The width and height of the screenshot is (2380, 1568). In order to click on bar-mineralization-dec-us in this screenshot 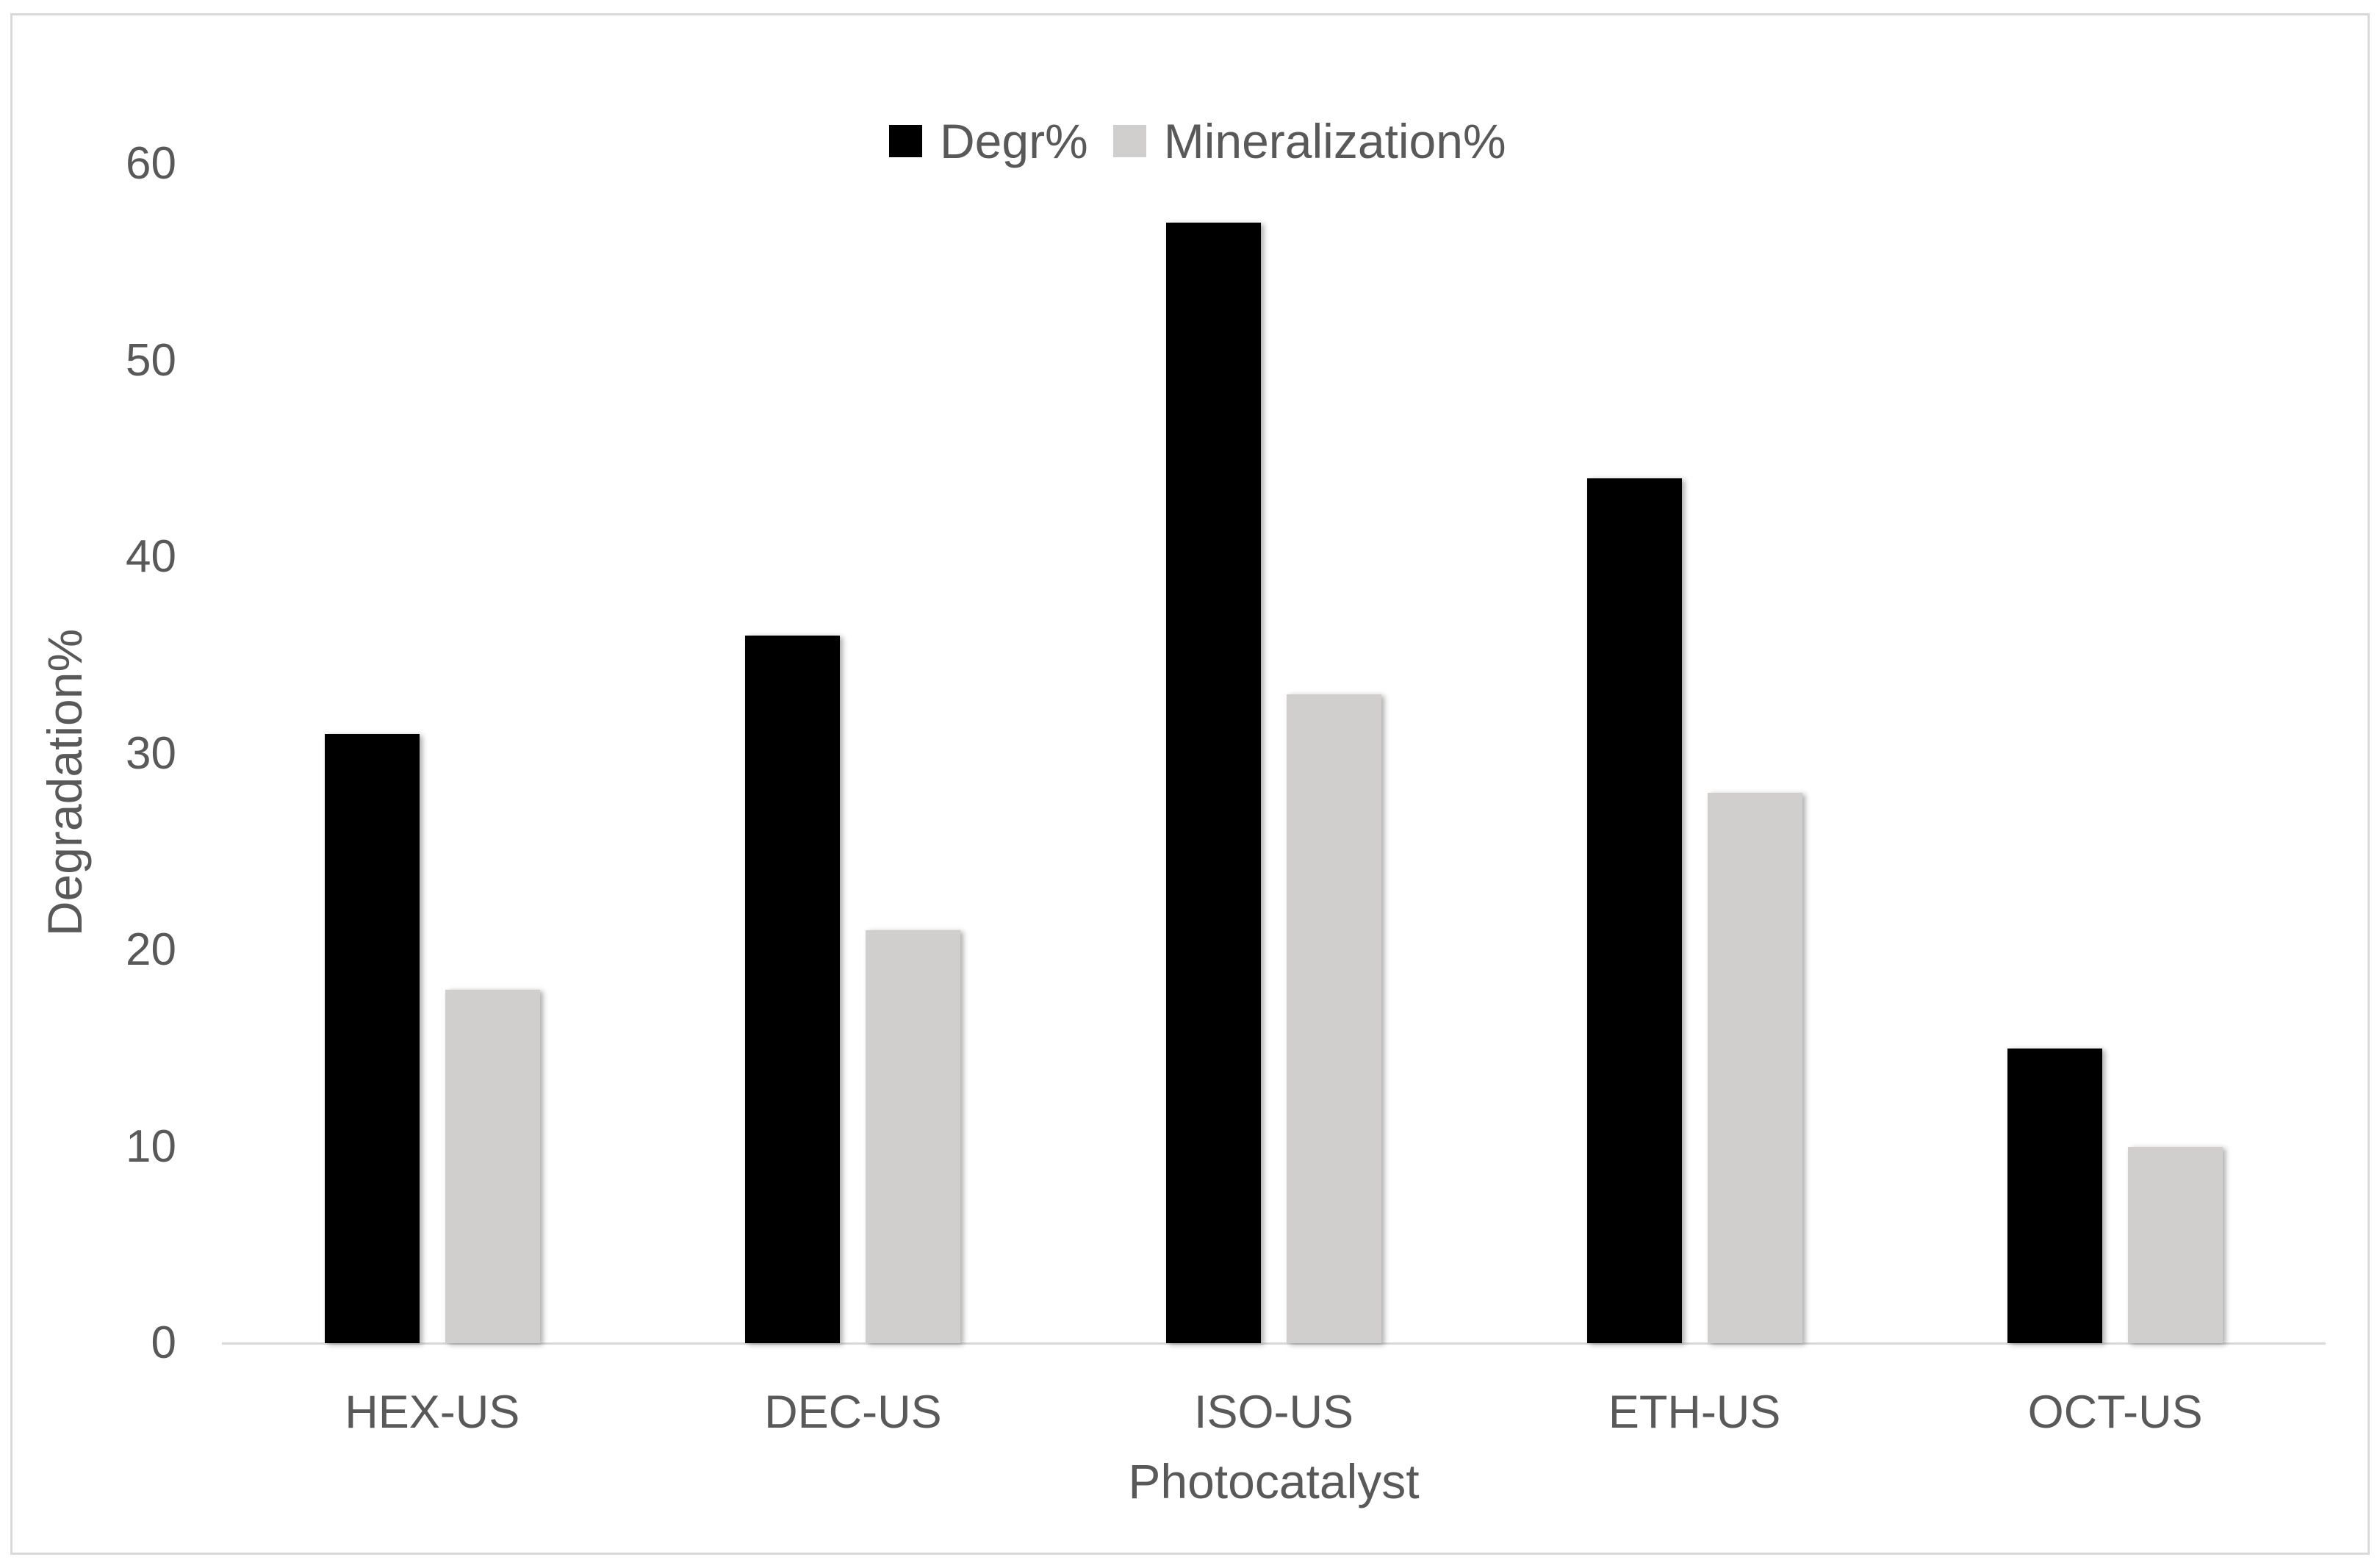, I will do `click(914, 1136)`.